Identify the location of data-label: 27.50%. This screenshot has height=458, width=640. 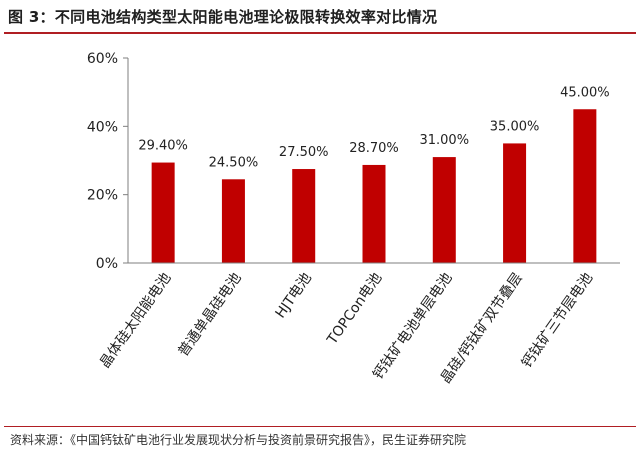
(304, 152).